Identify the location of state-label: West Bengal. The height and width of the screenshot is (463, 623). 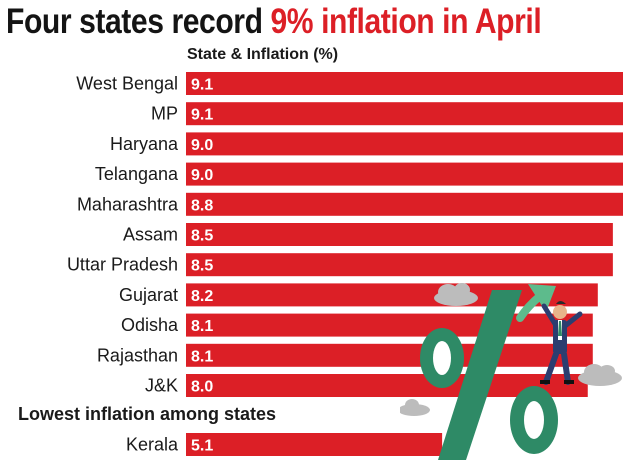
(127, 84).